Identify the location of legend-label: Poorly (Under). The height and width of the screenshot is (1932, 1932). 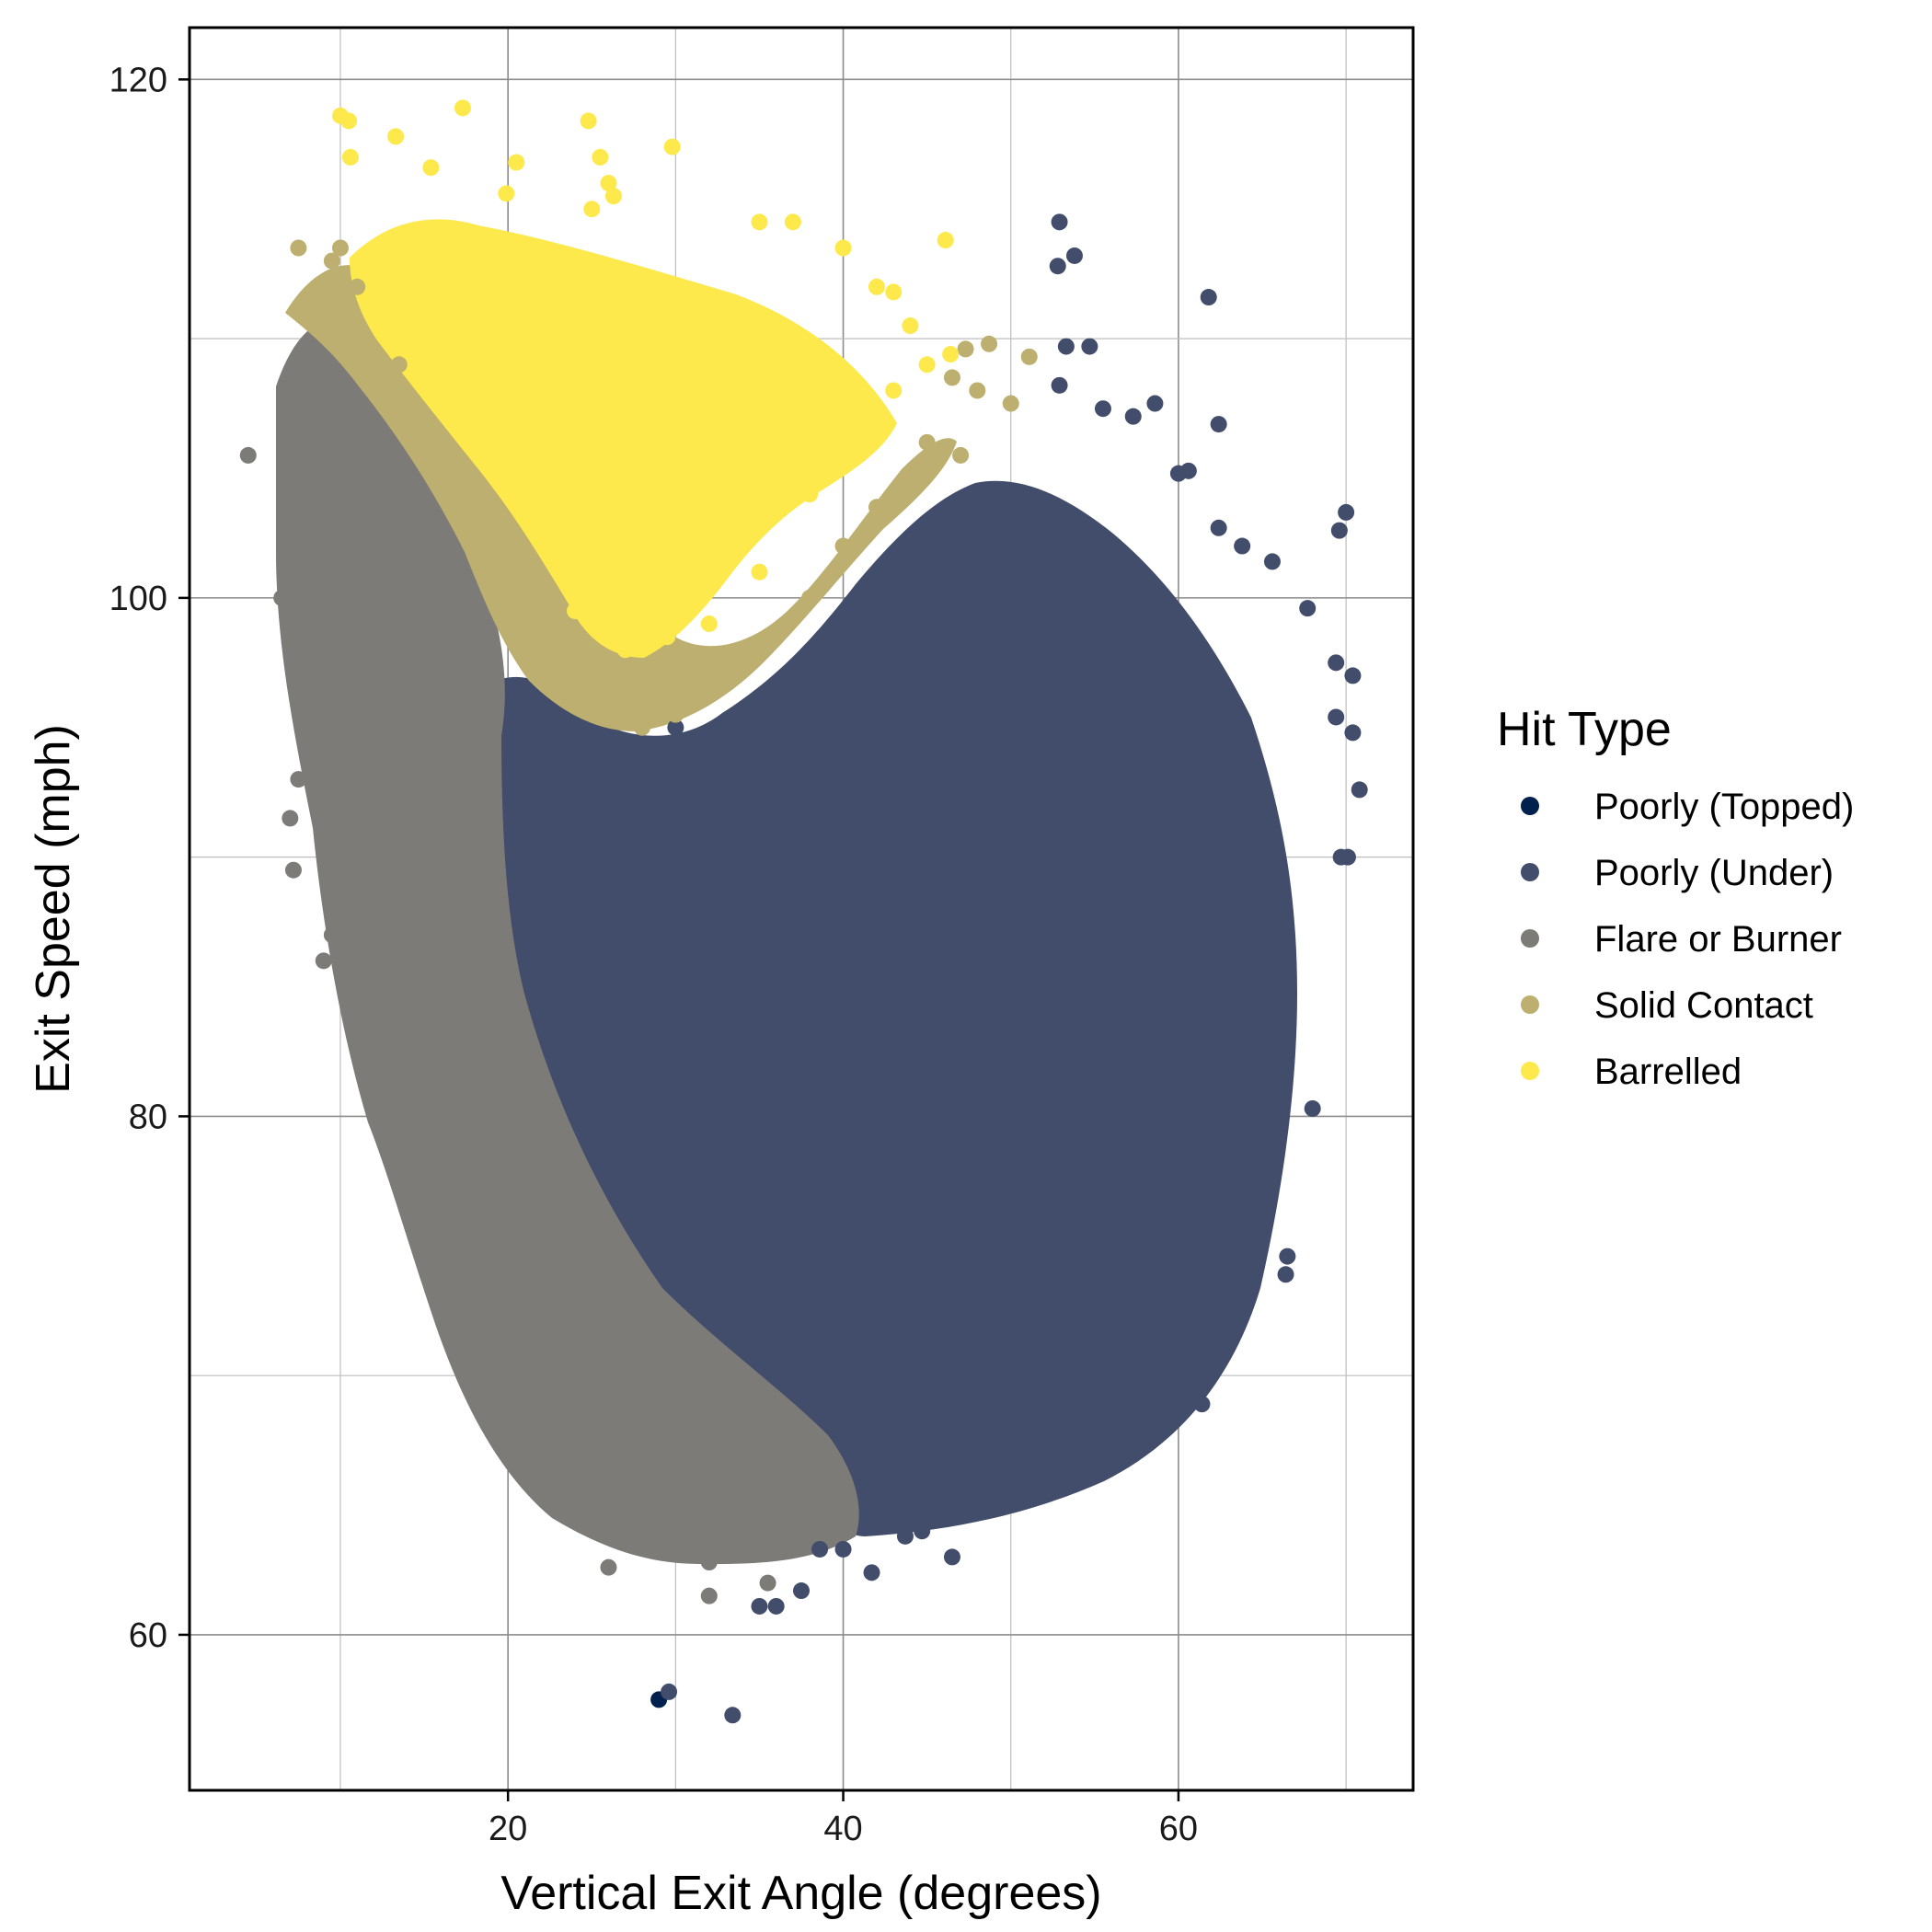
(1714, 873).